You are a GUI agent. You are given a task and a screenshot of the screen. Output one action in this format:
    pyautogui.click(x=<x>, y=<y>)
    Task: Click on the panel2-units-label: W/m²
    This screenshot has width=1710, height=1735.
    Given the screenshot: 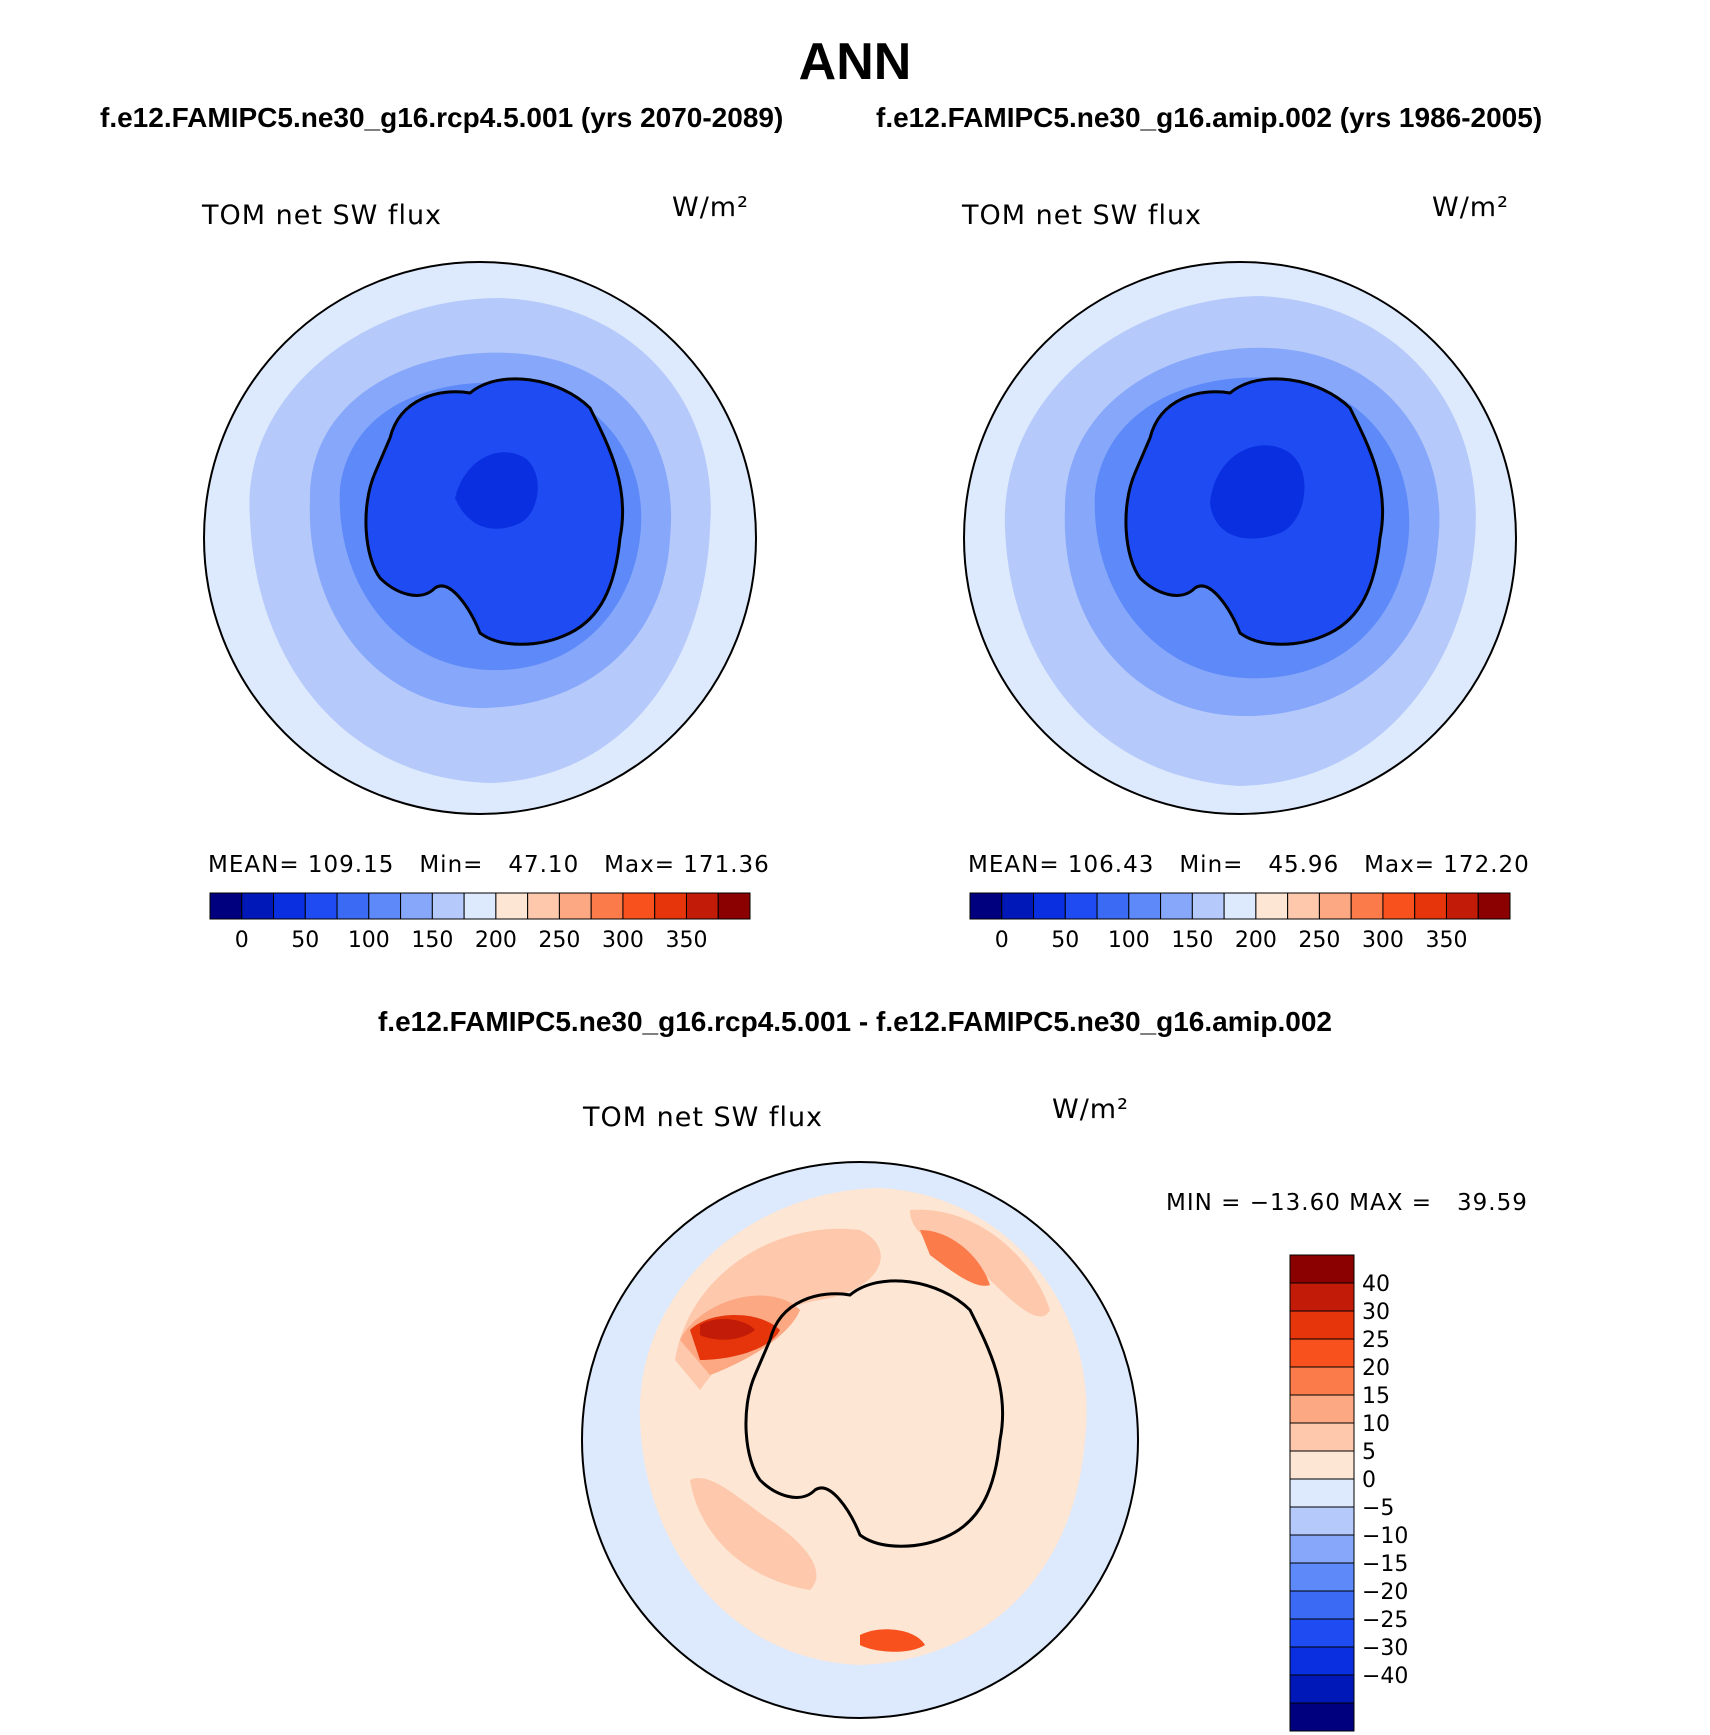 What is the action you would take?
    pyautogui.click(x=1470, y=207)
    